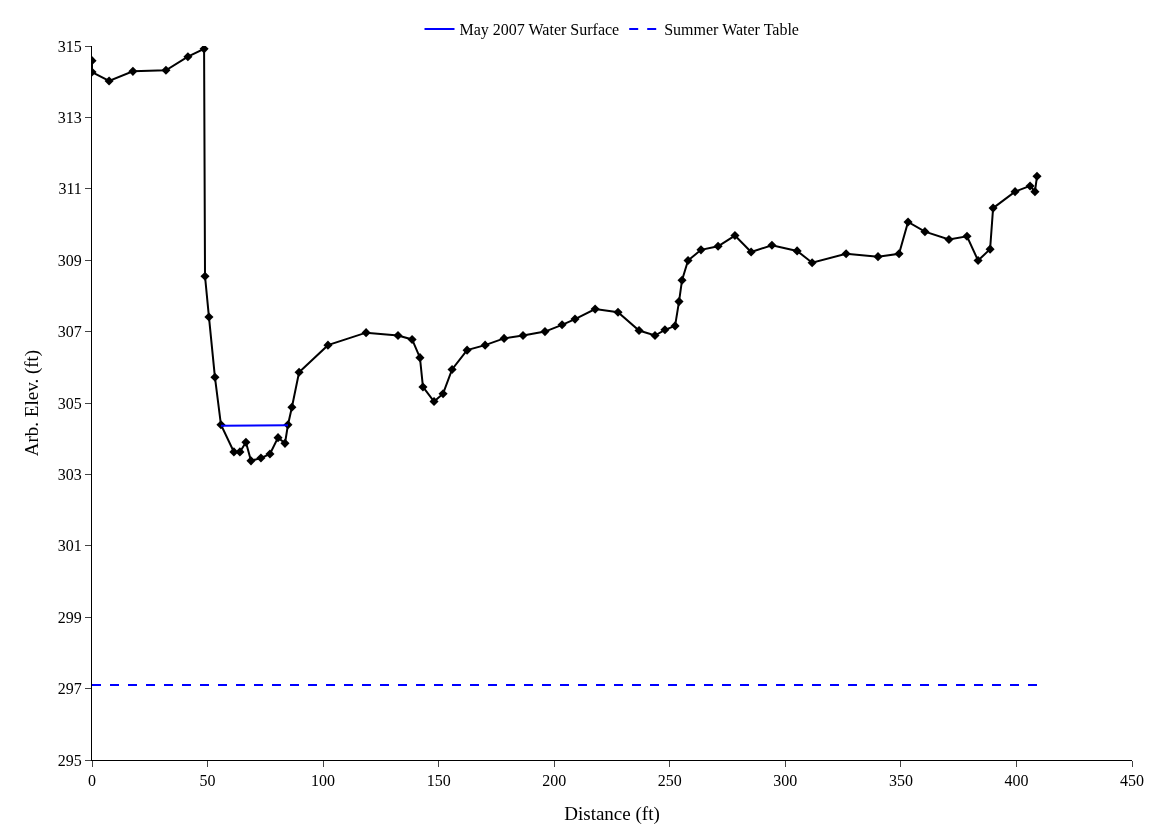 Image resolution: width=1153 pixels, height=839 pixels. What do you see at coordinates (69, 403) in the screenshot?
I see `y-tick-label: 305` at bounding box center [69, 403].